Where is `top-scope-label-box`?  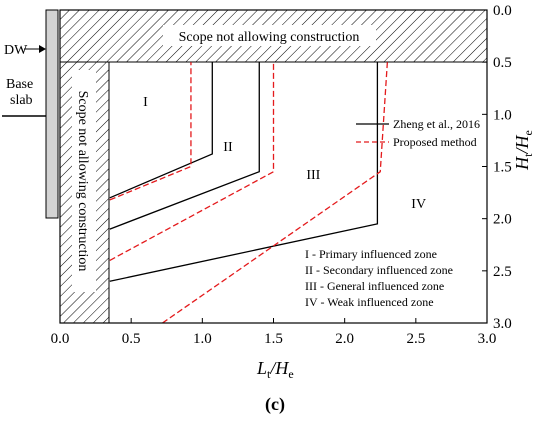
top-scope-label-box is located at coordinates (269, 35).